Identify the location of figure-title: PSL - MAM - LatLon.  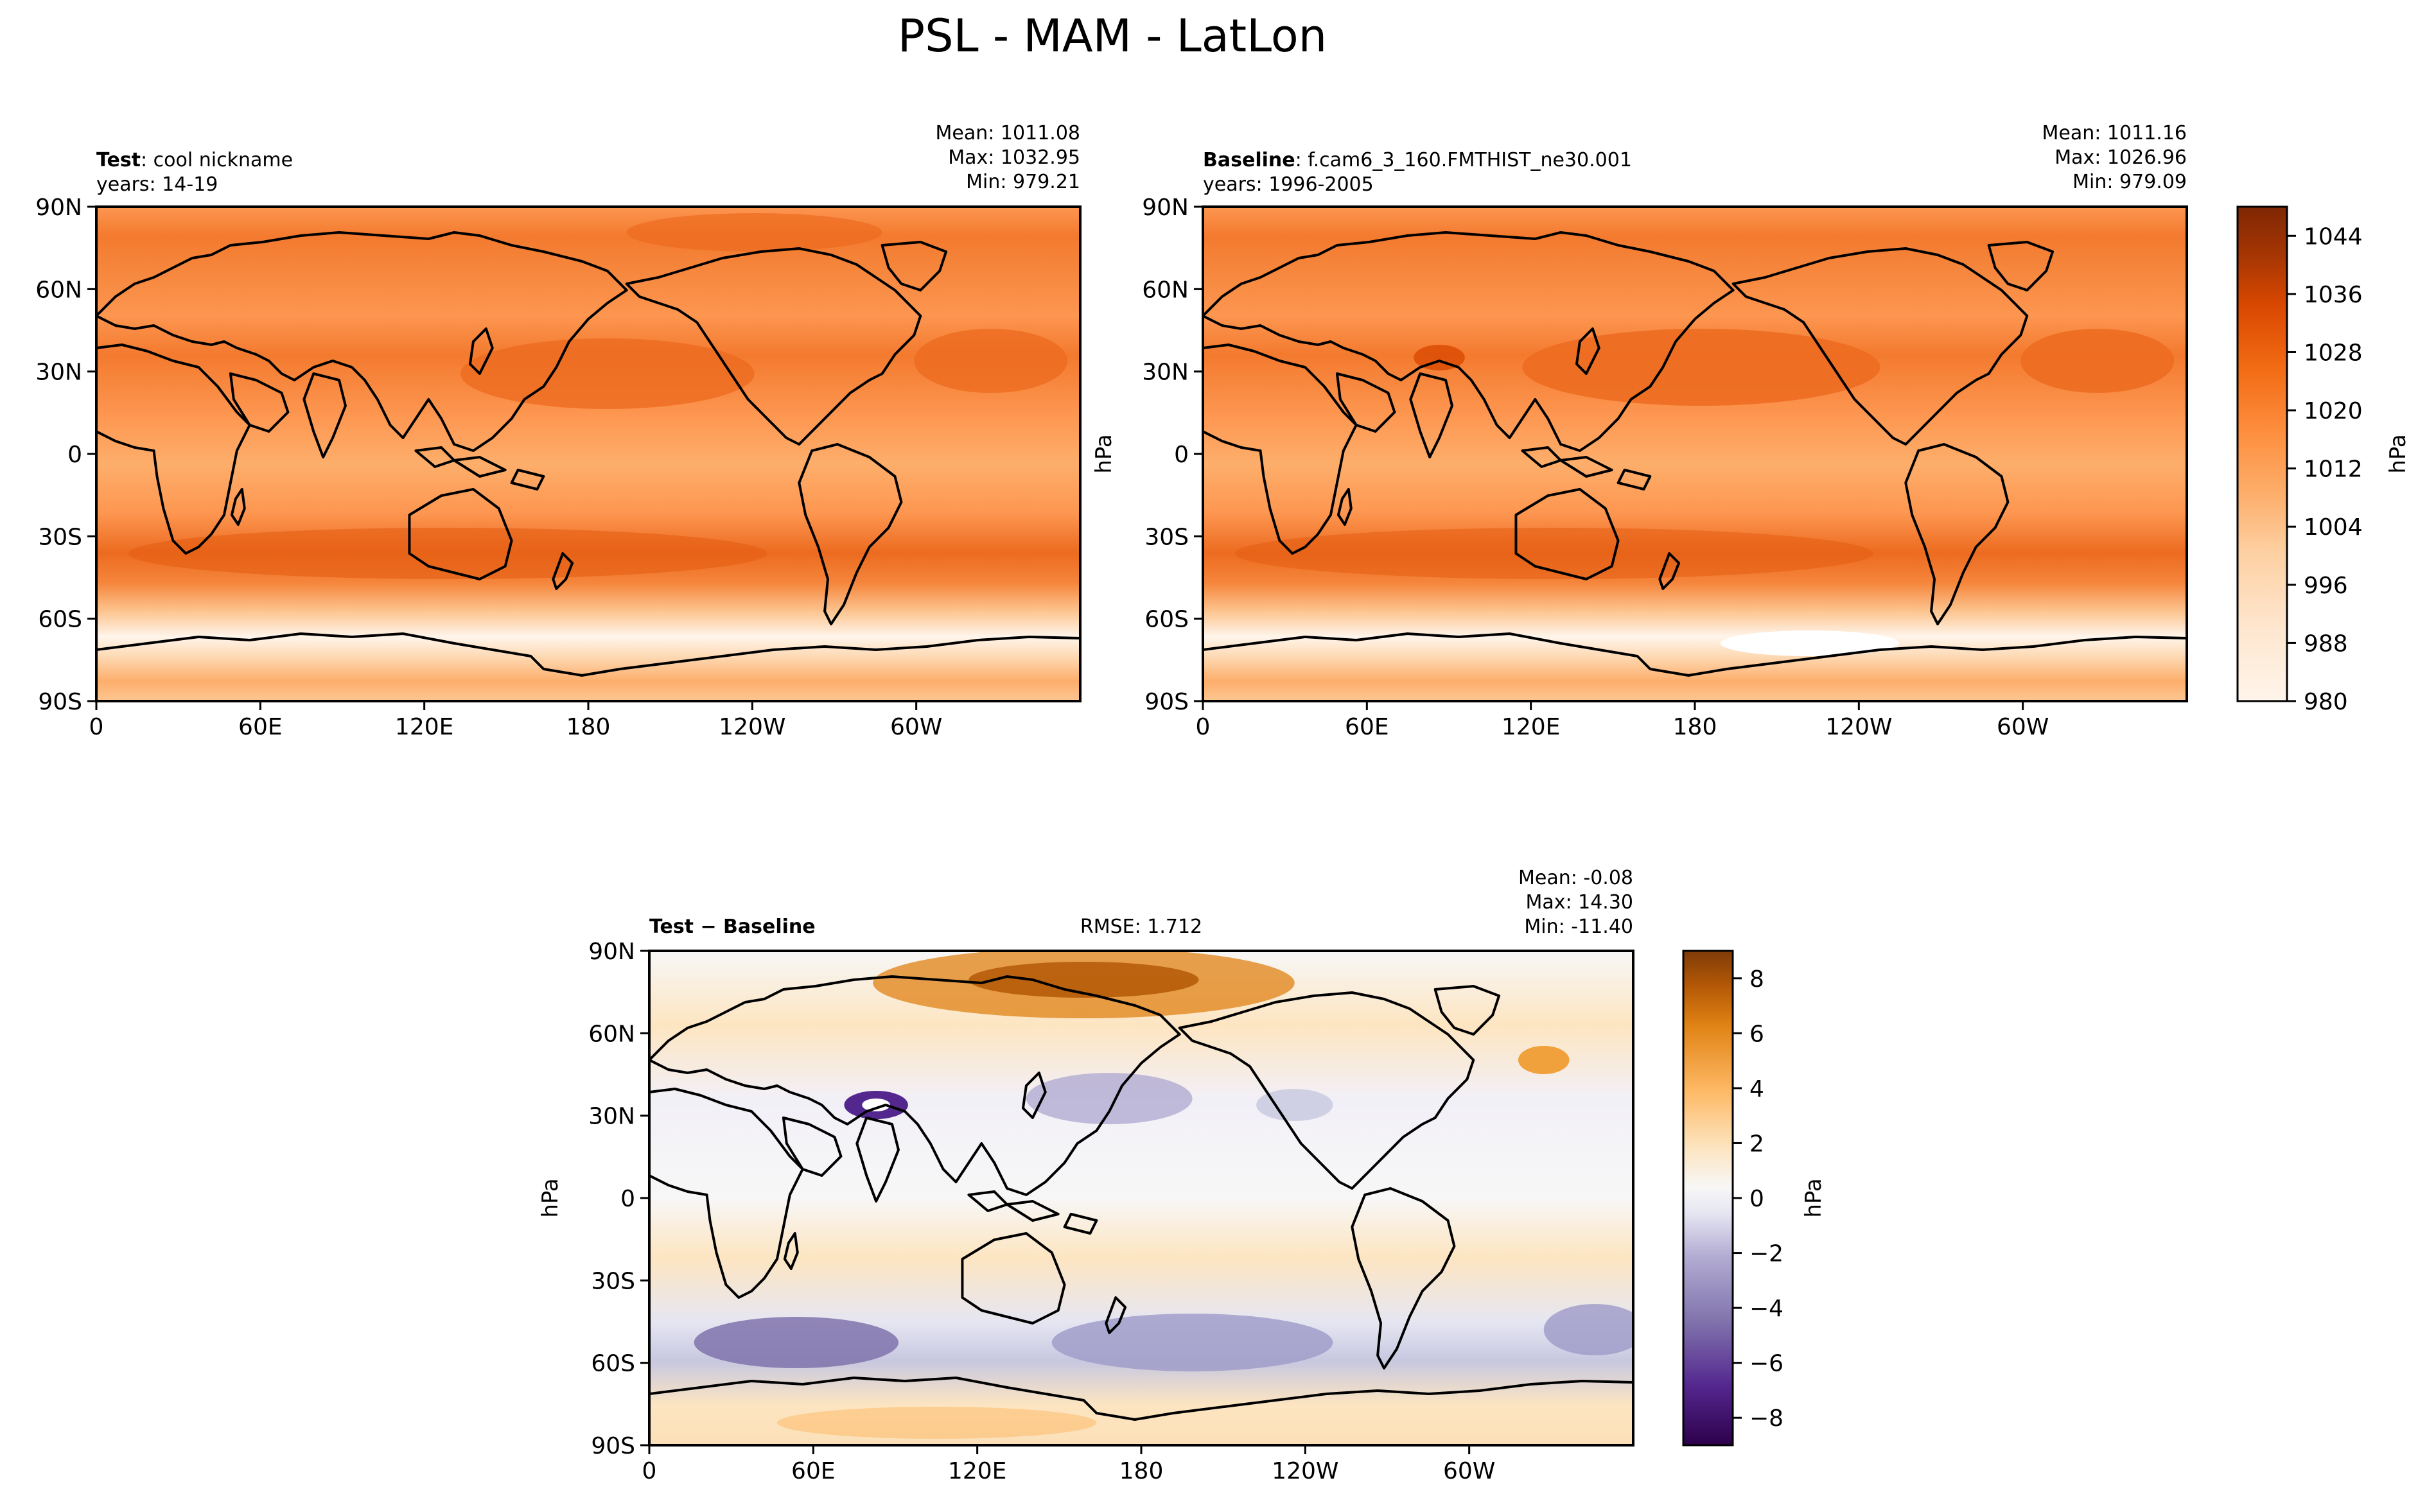
(1112, 36).